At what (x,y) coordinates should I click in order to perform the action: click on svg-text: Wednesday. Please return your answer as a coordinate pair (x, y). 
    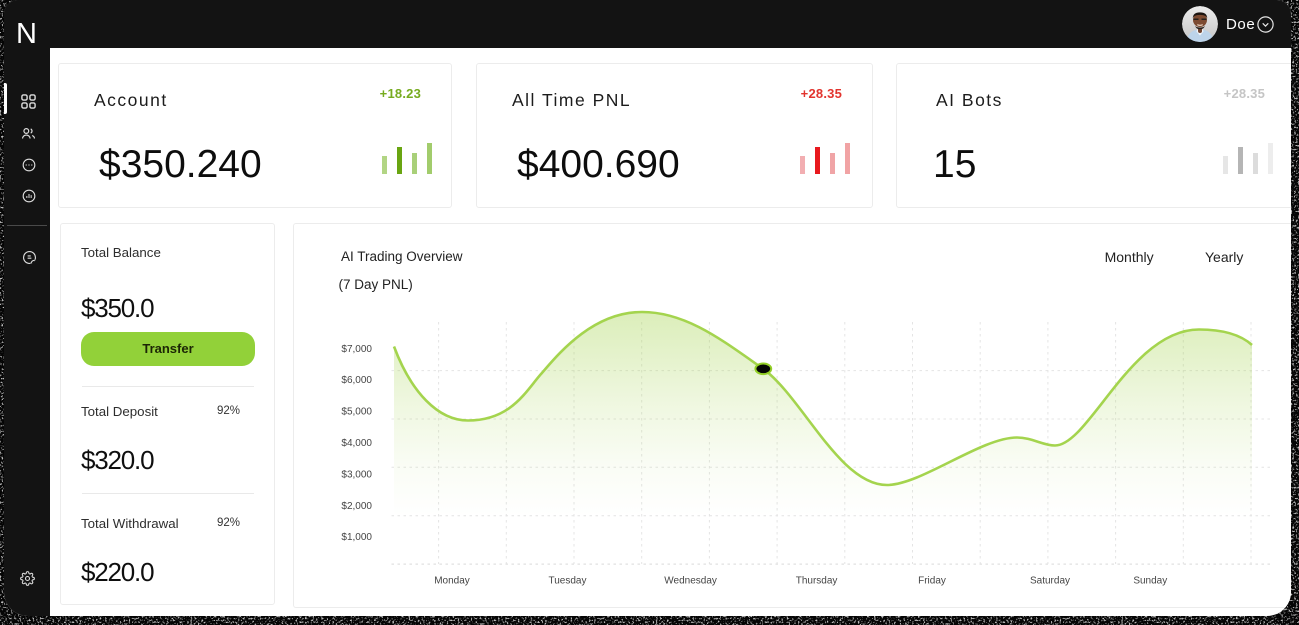
    Looking at the image, I should click on (690, 581).